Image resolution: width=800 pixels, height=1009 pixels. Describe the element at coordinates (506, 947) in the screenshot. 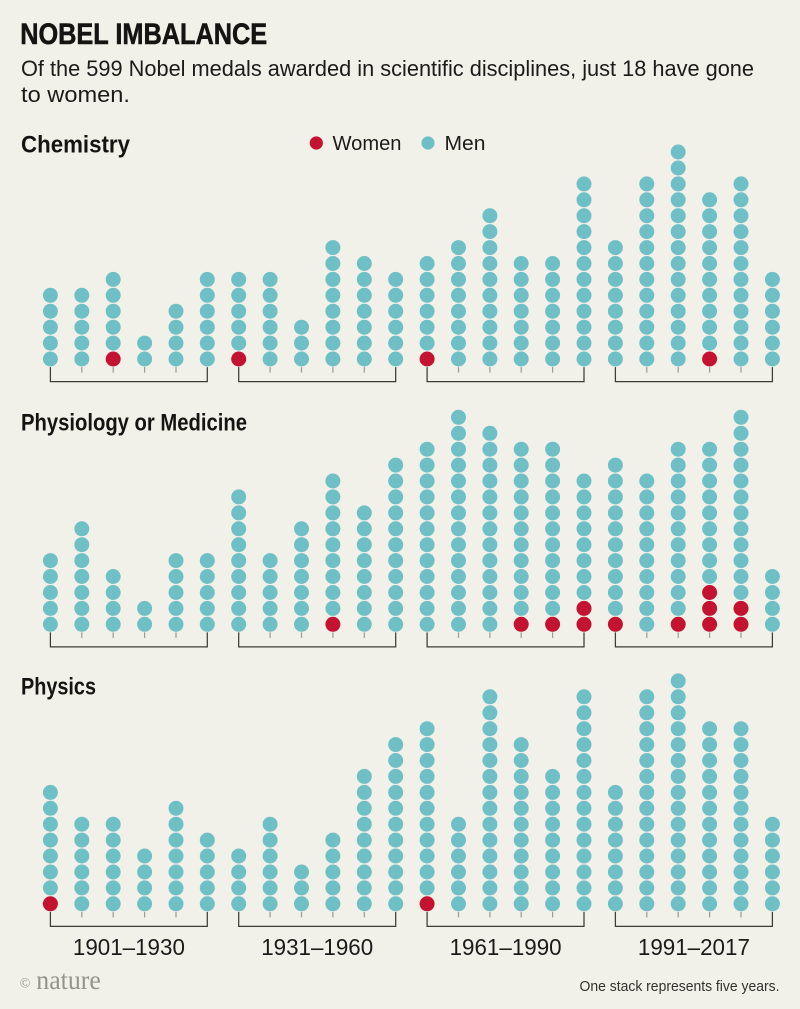

I see `svg-text: 1961–1990` at that location.